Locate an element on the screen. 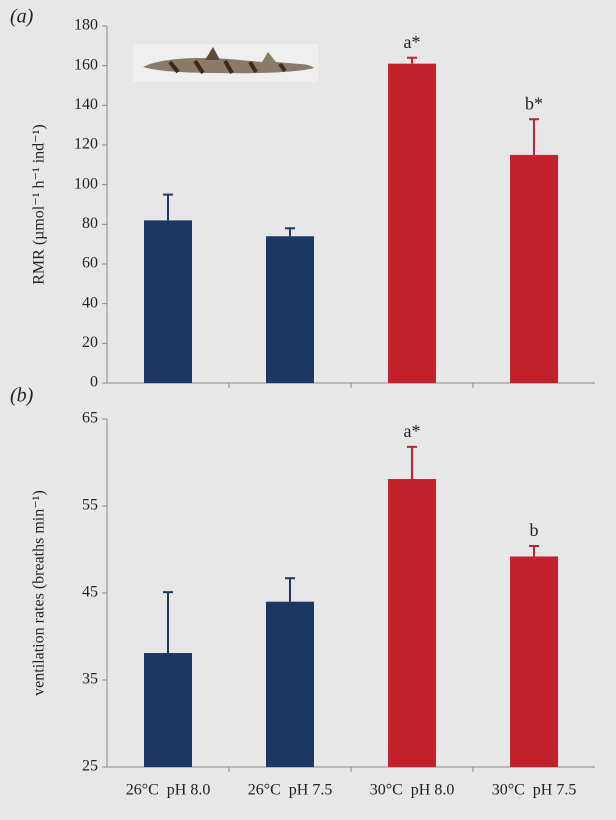 This screenshot has height=820, width=616. y-tick-label: 25 is located at coordinates (90, 766).